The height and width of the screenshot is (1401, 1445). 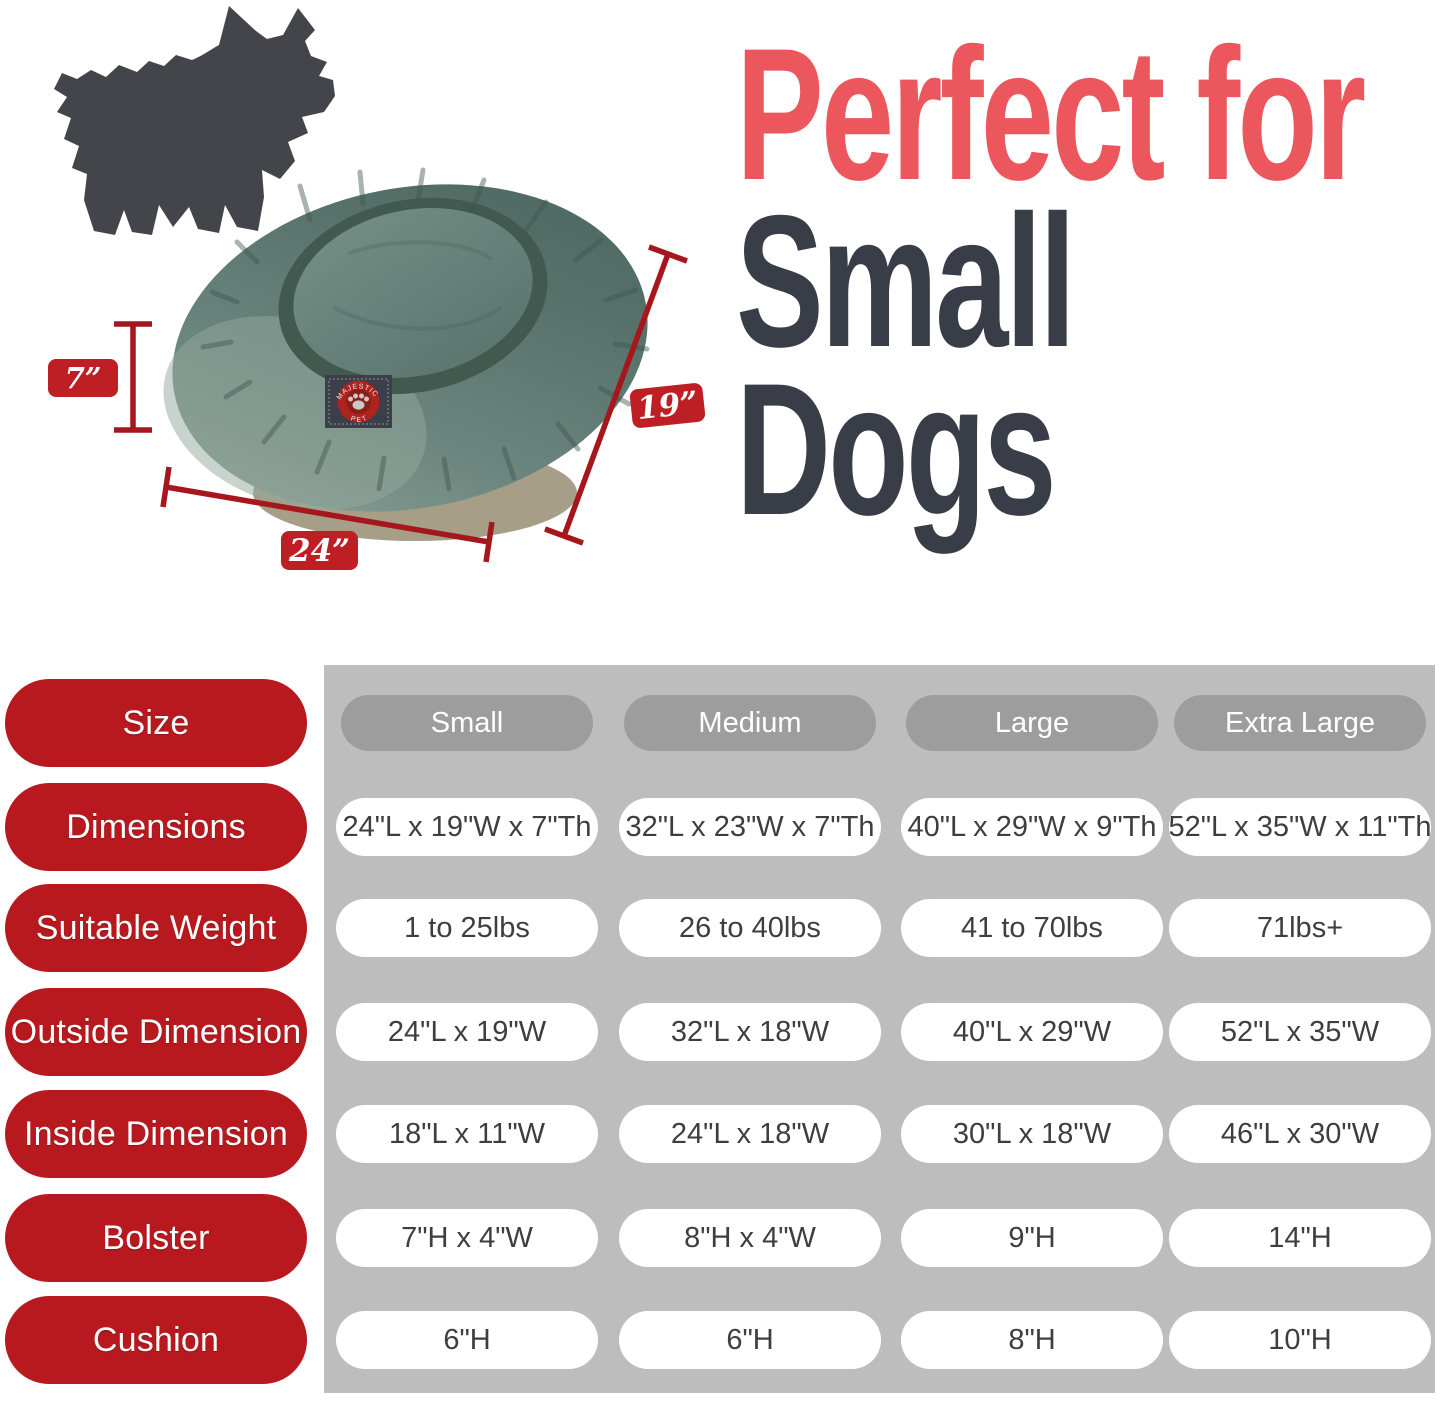 I want to click on dog-bed-photo: MAJESTIC PET, so click(x=406, y=354).